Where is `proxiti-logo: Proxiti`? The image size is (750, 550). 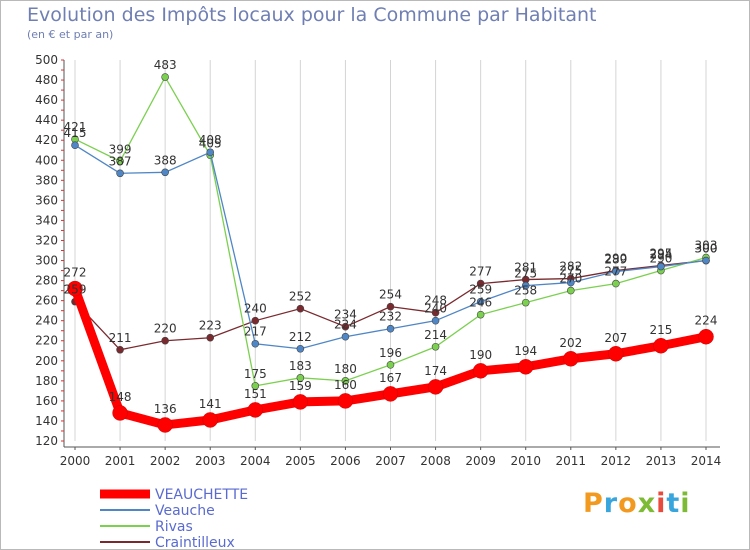
proxiti-logo: Proxiti is located at coordinates (637, 503).